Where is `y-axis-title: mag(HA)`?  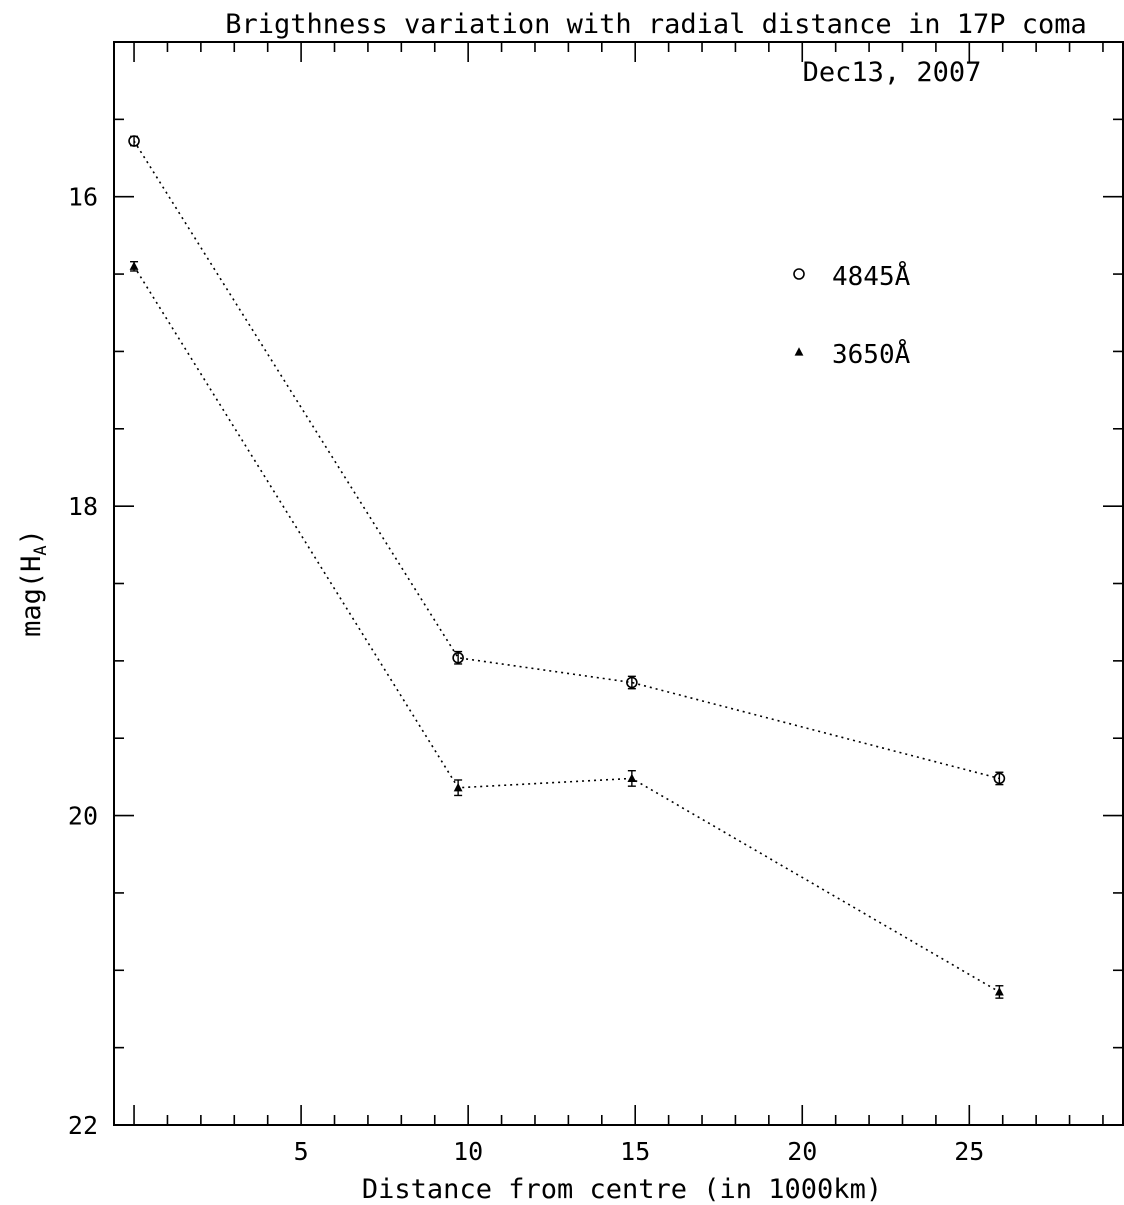
y-axis-title: mag(HA) is located at coordinates (33, 583).